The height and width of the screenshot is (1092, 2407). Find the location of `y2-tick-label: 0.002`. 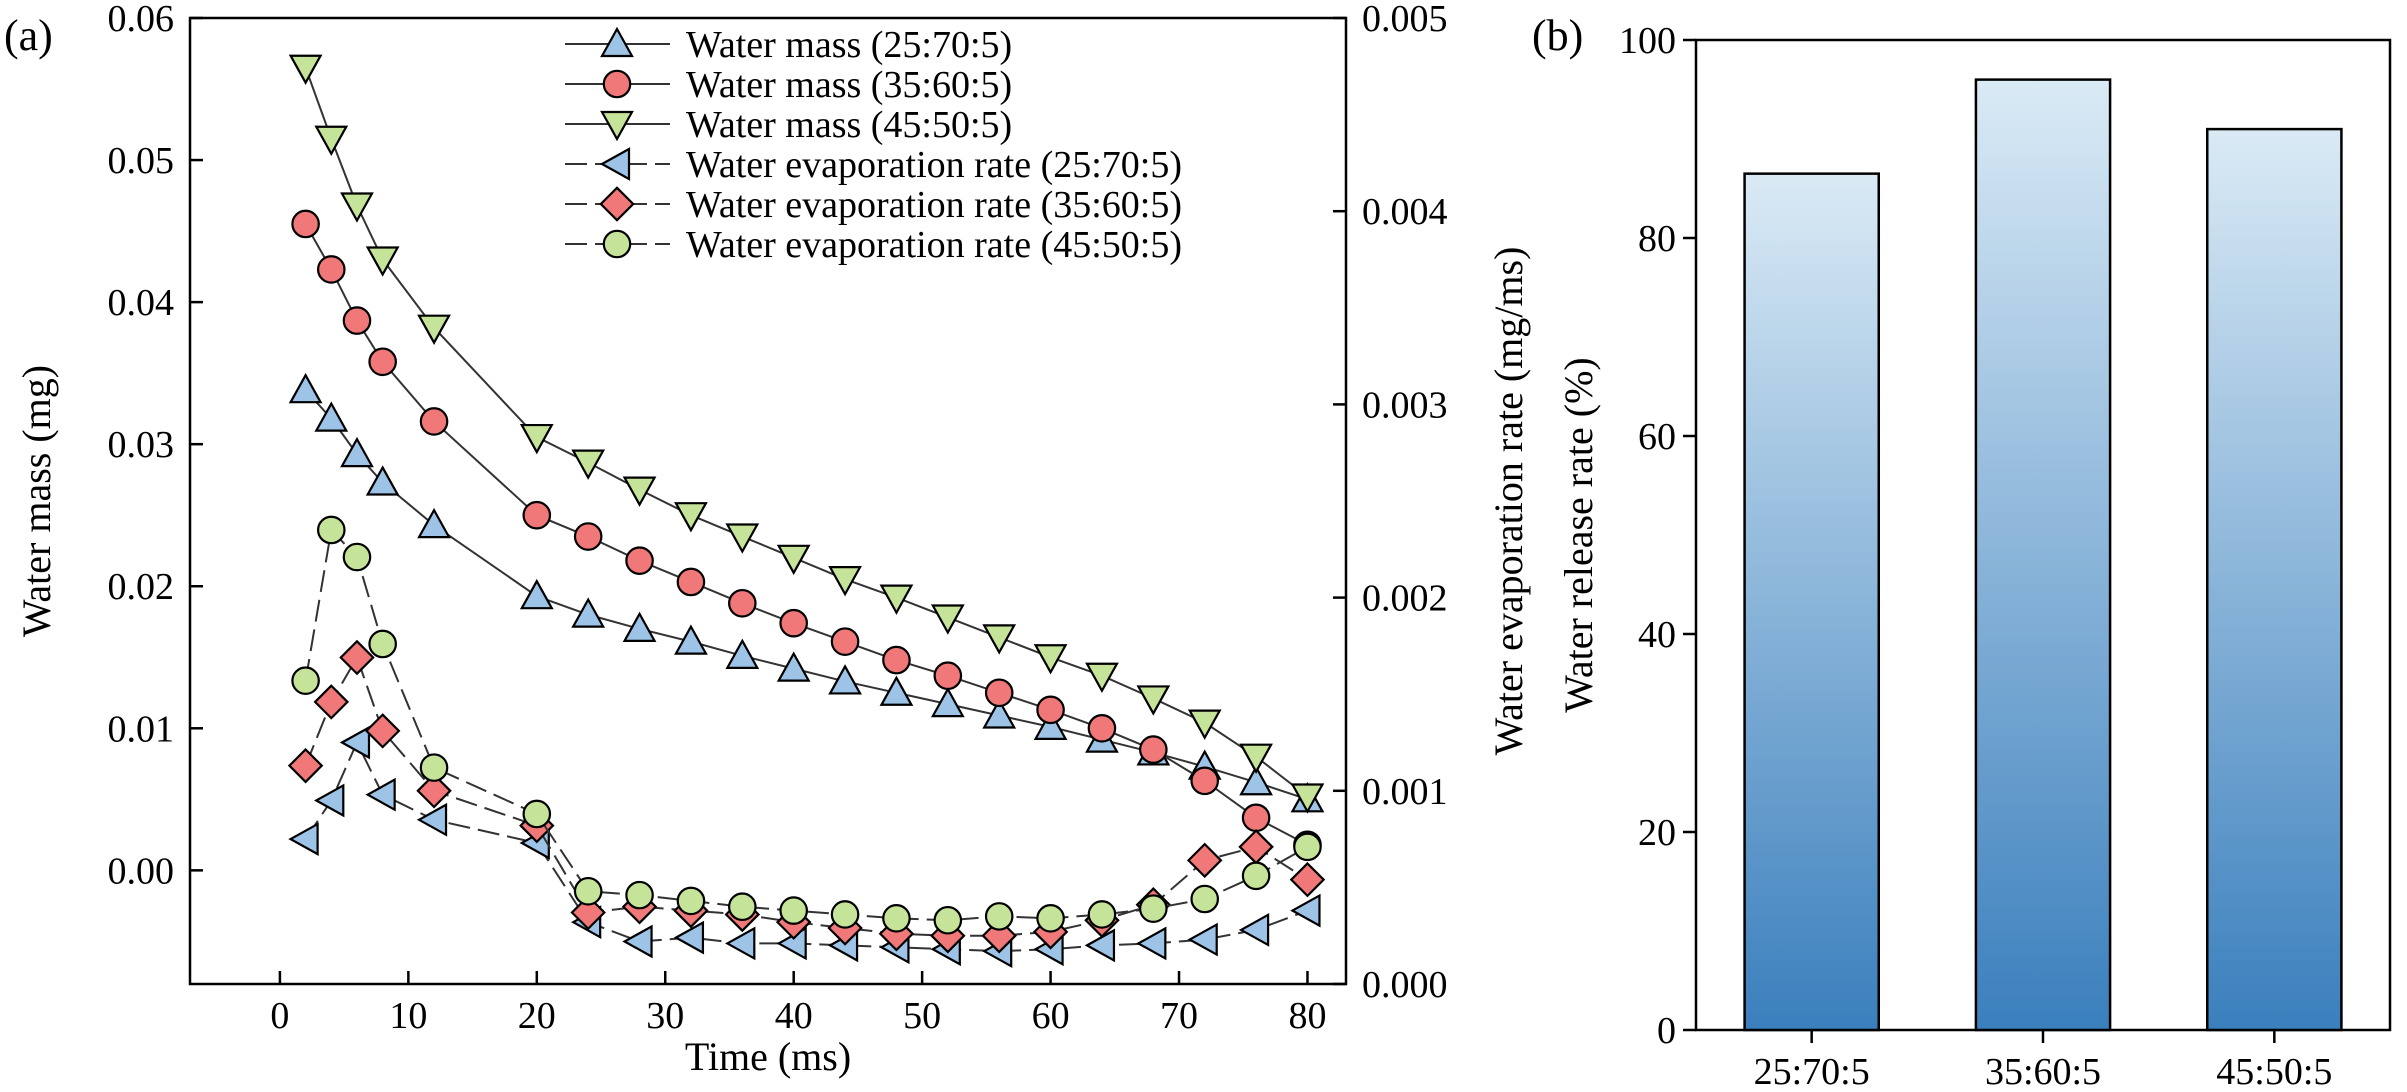

y2-tick-label: 0.002 is located at coordinates (1405, 599).